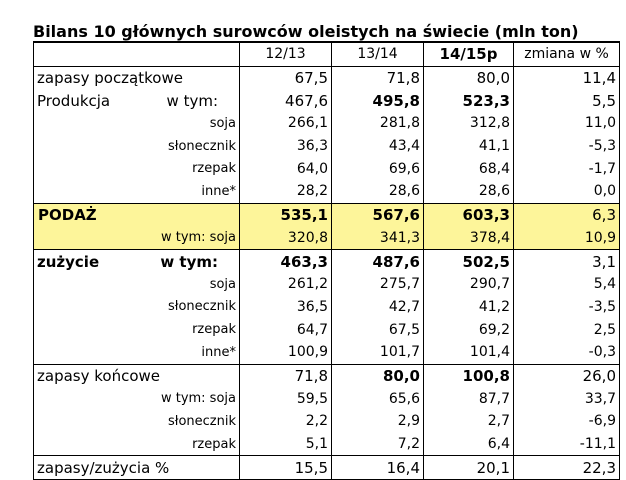 The image size is (626, 480). I want to click on row-value: -0,3, so click(566, 352).